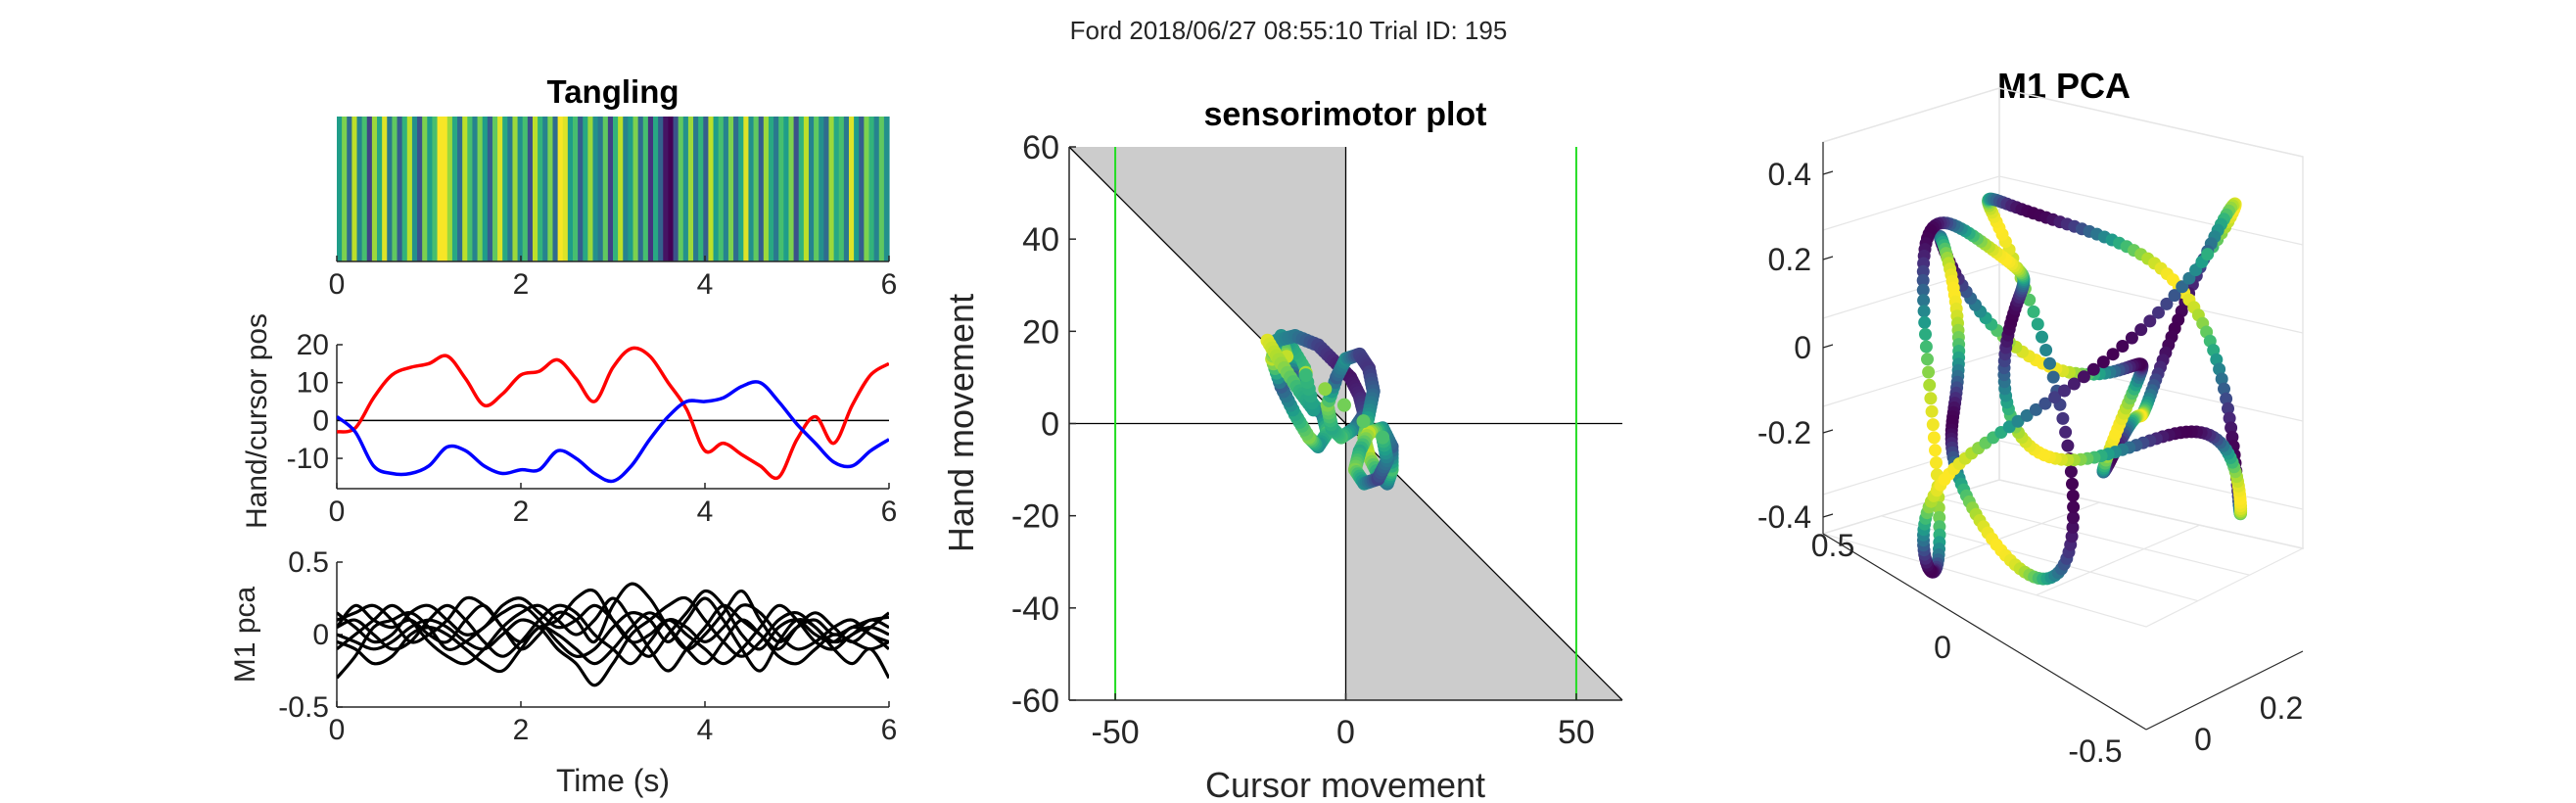 This screenshot has height=803, width=2576. What do you see at coordinates (309, 562) in the screenshot?
I see `m1pca-time-y-tick-label: 0.5` at bounding box center [309, 562].